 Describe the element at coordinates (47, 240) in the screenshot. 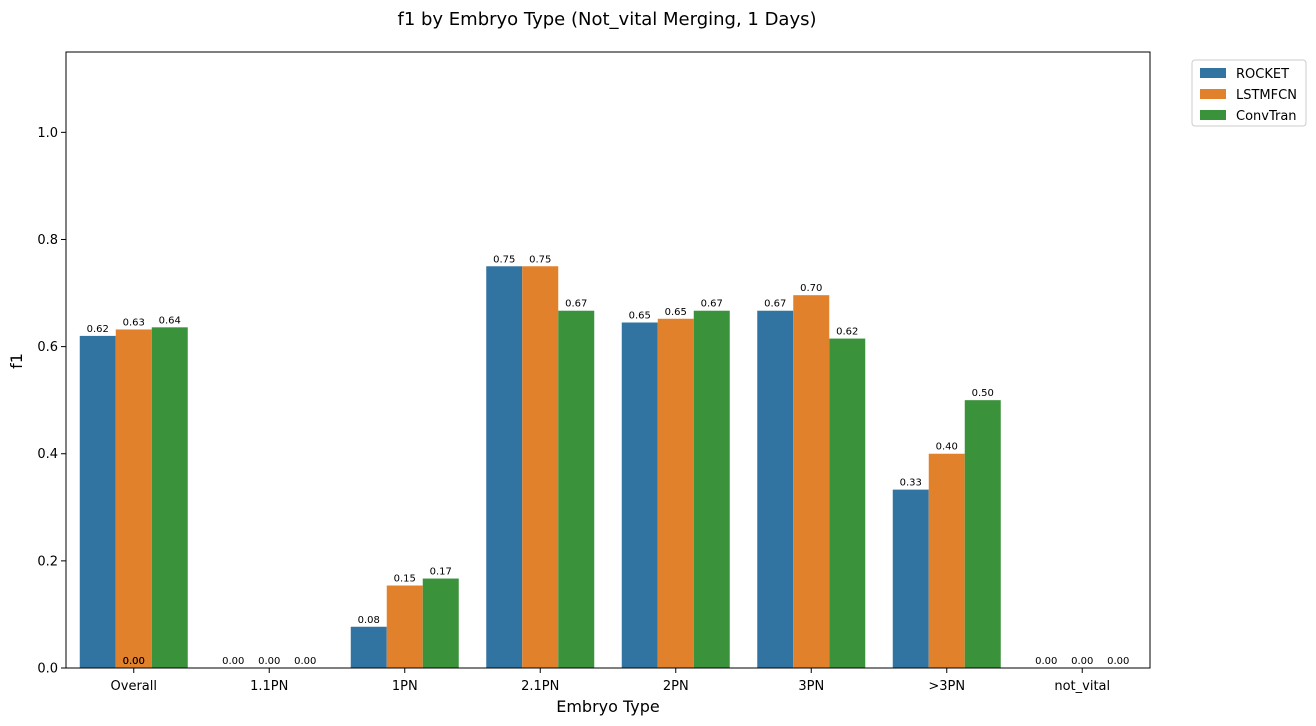

I see `y-tick-label: 0.8` at that location.